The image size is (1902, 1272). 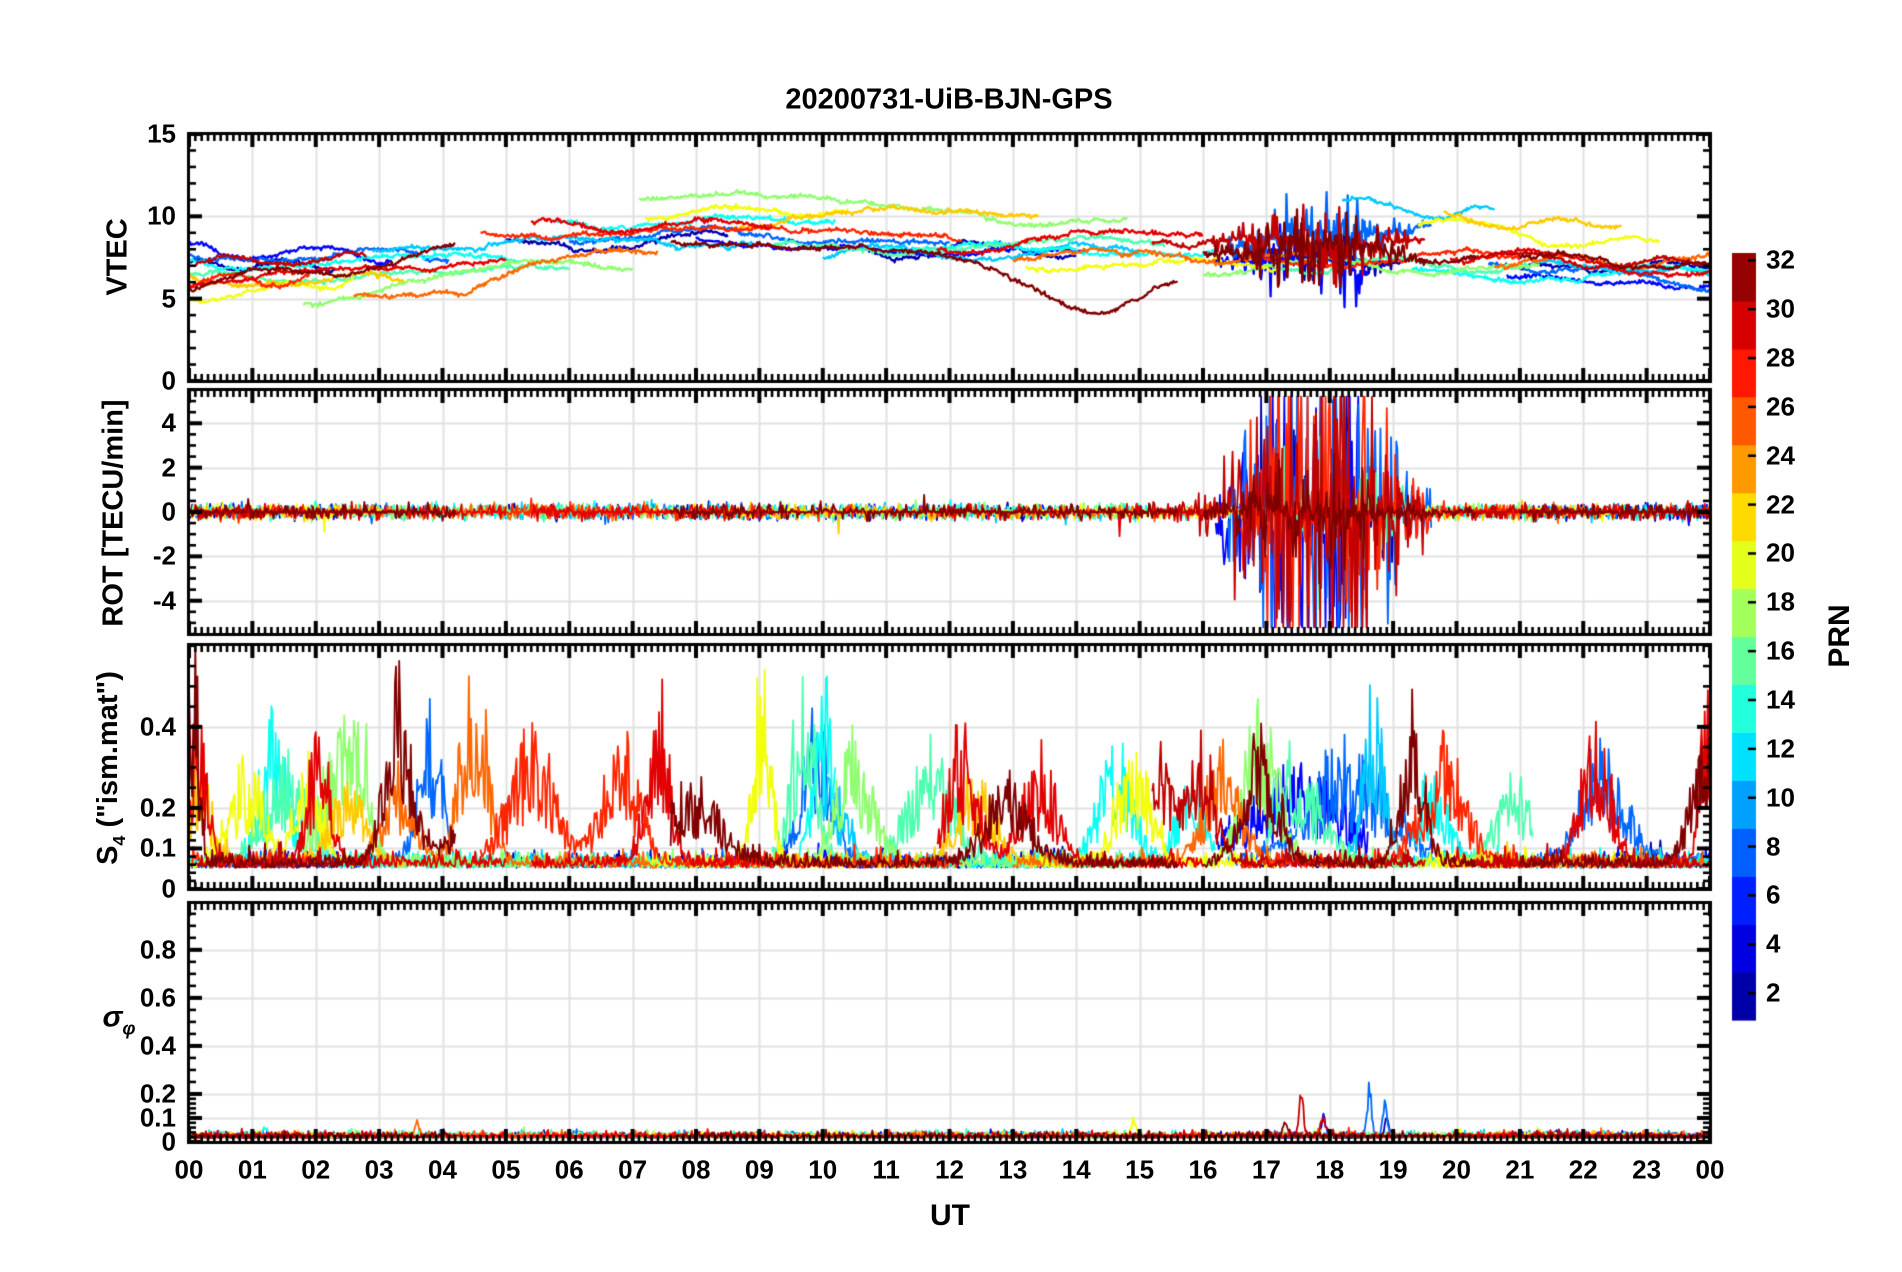 I want to click on colorbar-tick-label: 8, so click(x=1773, y=846).